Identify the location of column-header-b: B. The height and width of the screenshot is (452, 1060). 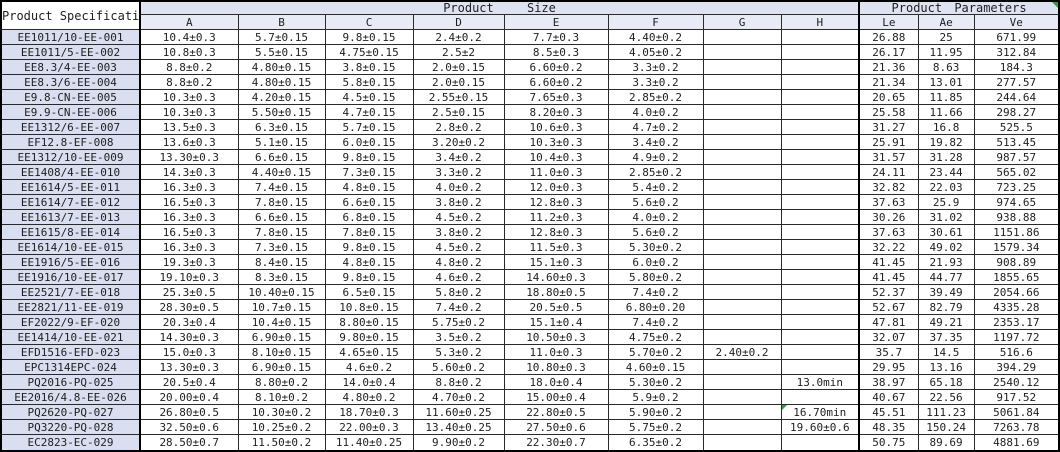
(281, 22).